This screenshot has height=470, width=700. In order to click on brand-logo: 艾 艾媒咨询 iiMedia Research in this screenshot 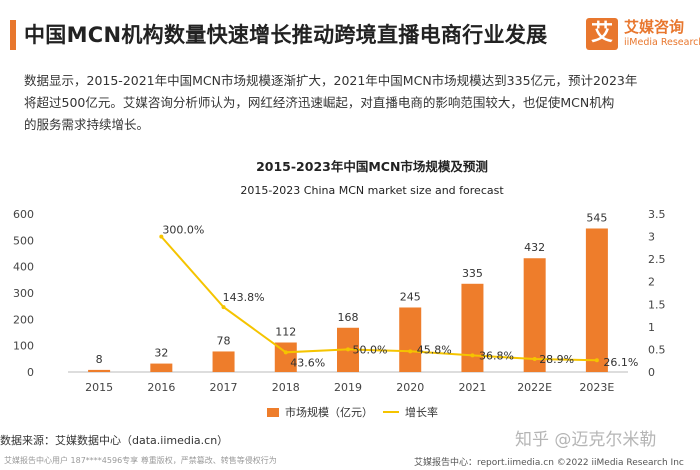, I will do `click(643, 36)`.